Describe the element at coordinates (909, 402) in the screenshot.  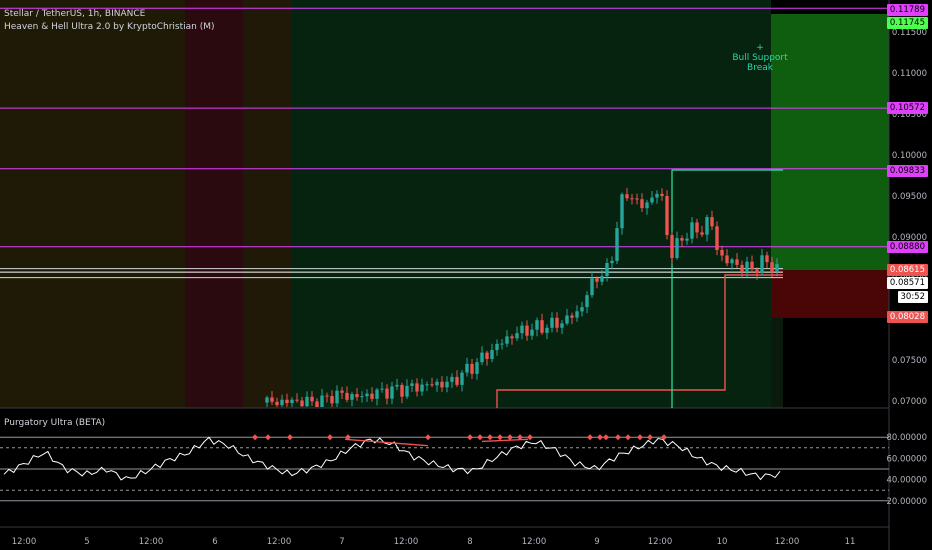
I see `price-tick: 0.07000` at that location.